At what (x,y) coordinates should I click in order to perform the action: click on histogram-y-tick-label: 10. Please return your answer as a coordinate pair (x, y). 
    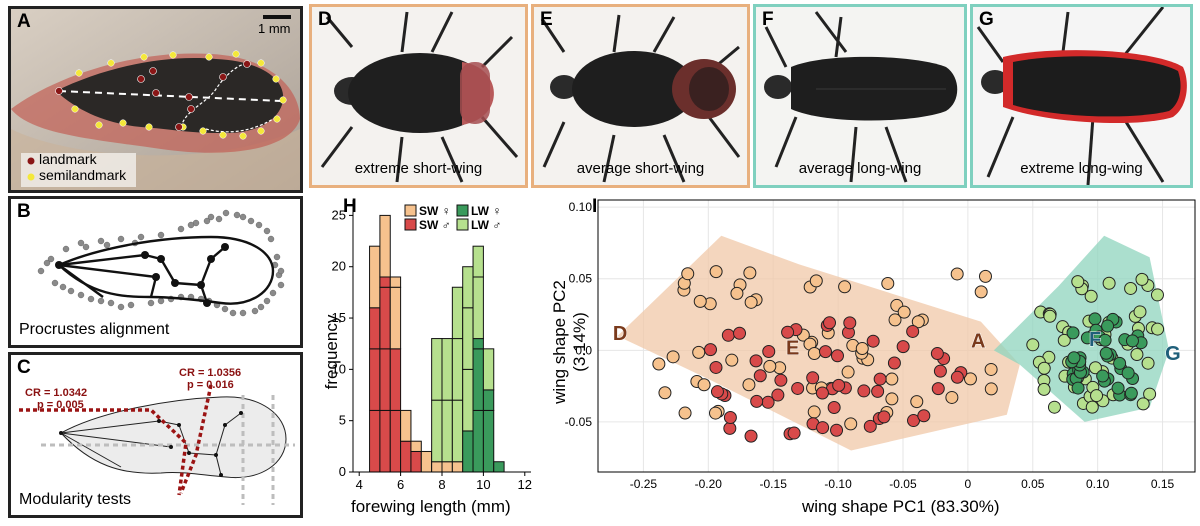
    Looking at the image, I should click on (339, 368).